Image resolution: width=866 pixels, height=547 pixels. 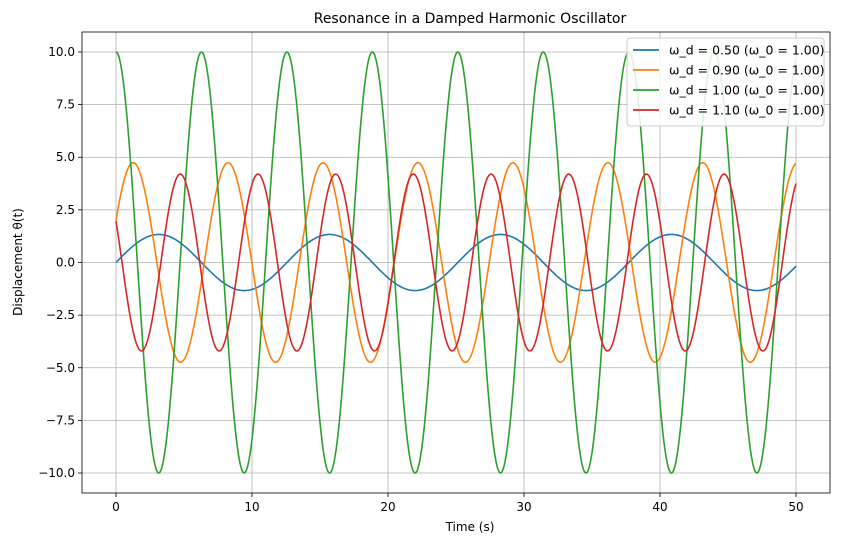 I want to click on y-tick-label: 5.0, so click(x=65, y=157).